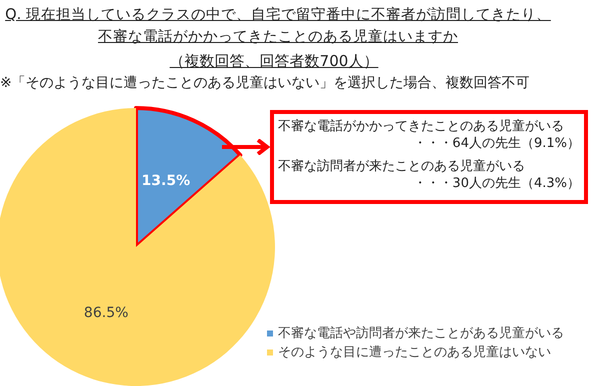 The width and height of the screenshot is (599, 386). I want to click on text: ・・・30人の先生（4.3%）, so click(496, 183).